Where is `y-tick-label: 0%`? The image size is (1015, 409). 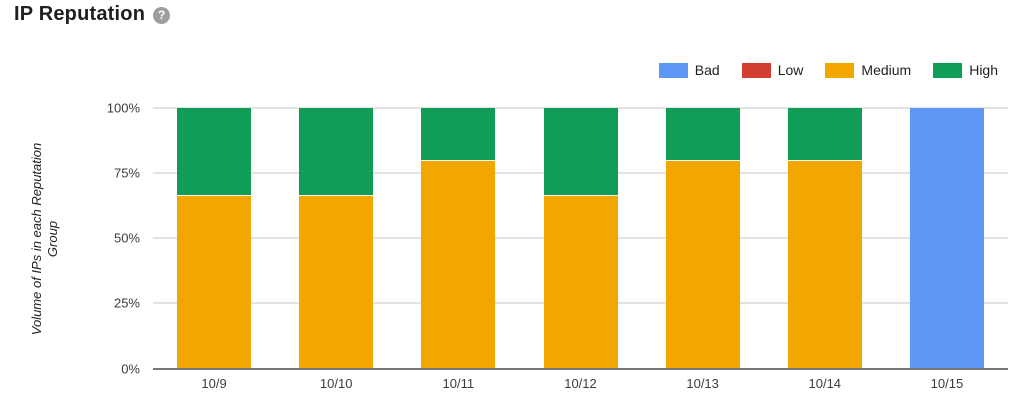 y-tick-label: 0% is located at coordinates (130, 369).